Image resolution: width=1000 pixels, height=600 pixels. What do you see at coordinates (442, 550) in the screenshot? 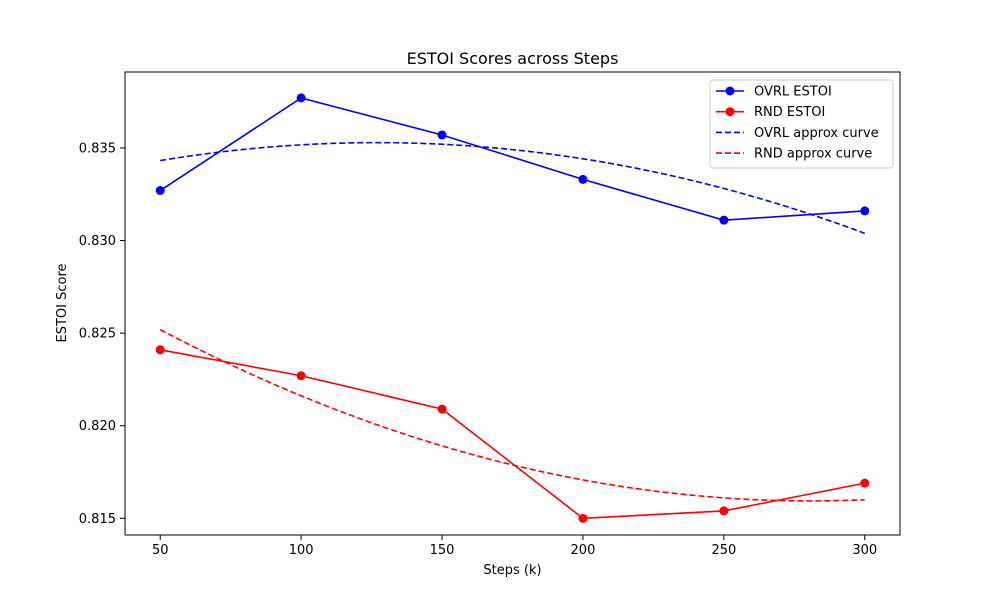
I see `x-tick-label: 150` at bounding box center [442, 550].